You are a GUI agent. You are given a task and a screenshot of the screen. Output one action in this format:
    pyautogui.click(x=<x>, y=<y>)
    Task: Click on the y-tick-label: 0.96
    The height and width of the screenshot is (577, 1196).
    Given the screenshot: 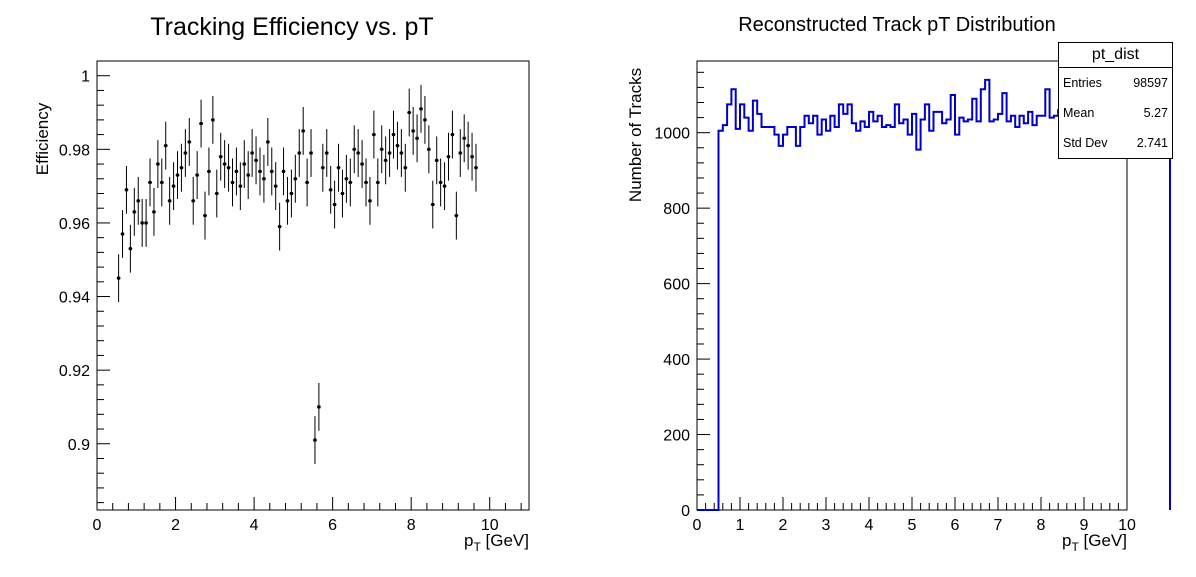 What is the action you would take?
    pyautogui.click(x=74, y=224)
    